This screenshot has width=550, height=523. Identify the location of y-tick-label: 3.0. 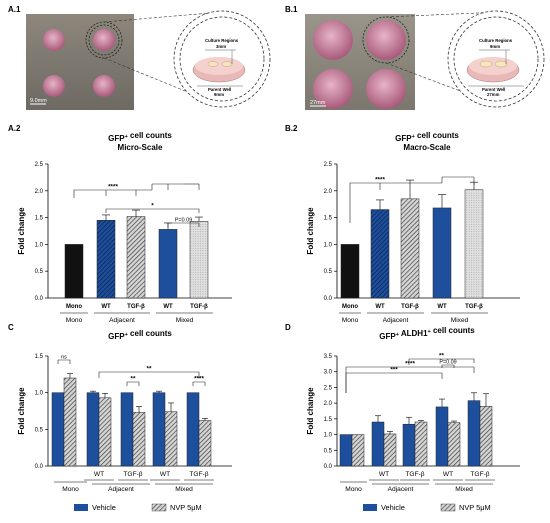
(328, 373).